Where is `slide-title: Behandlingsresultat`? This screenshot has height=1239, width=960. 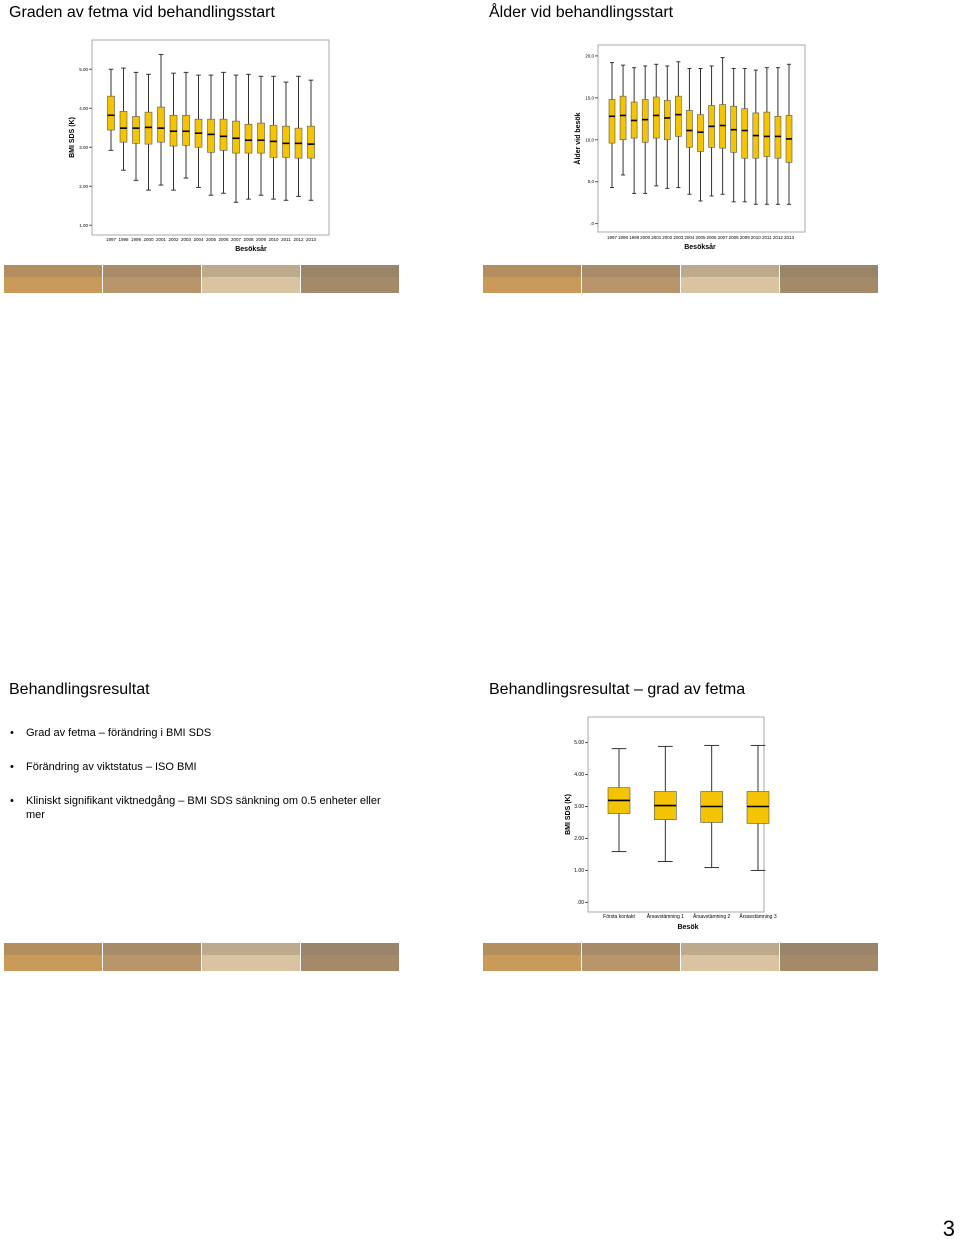
slide-title: Behandlingsresultat is located at coordinates (79, 689).